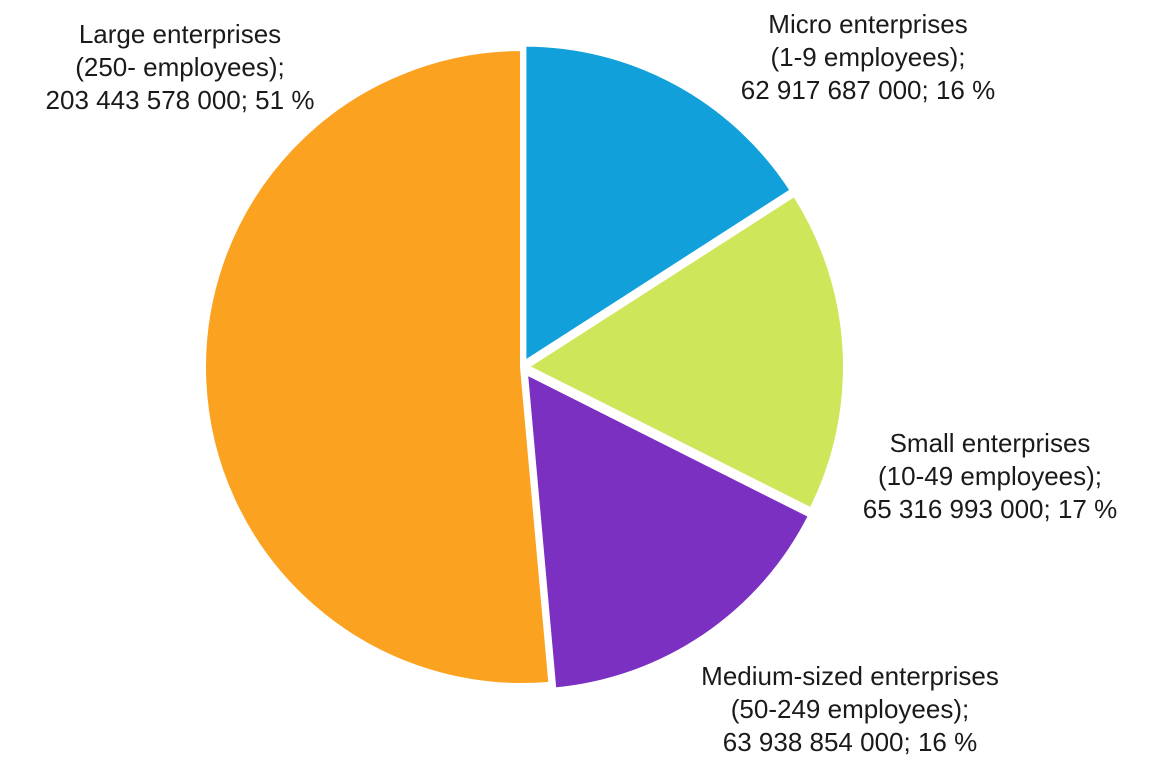 This screenshot has height=764, width=1157. Describe the element at coordinates (658, 203) in the screenshot. I see `pie-slice-micro-enterprises` at that location.